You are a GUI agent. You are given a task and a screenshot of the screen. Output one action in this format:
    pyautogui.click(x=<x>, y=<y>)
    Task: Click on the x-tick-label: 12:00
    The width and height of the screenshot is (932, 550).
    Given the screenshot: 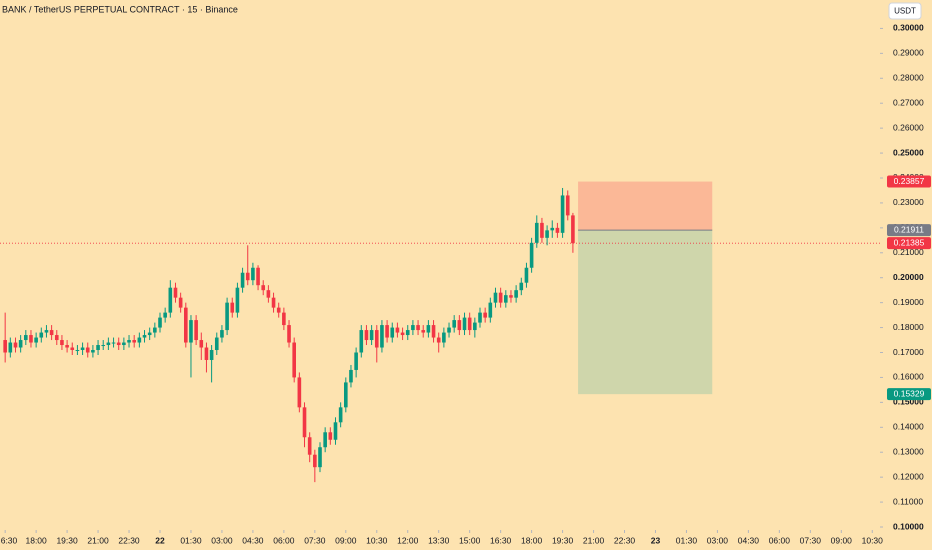 What is the action you would take?
    pyautogui.click(x=408, y=540)
    